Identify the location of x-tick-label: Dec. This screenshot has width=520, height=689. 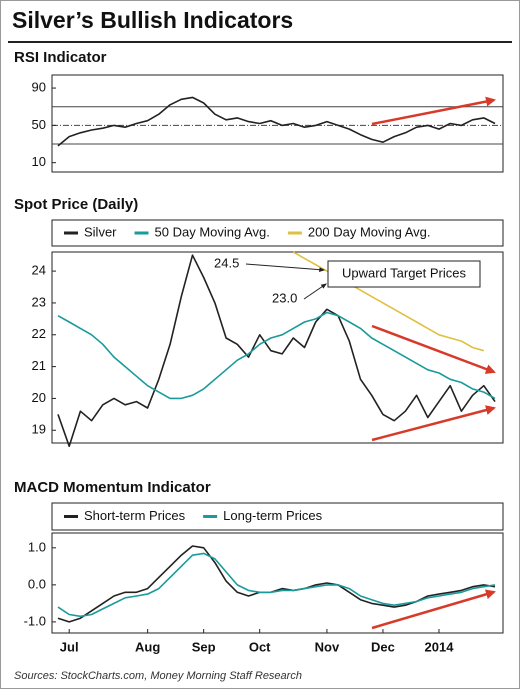
(383, 646).